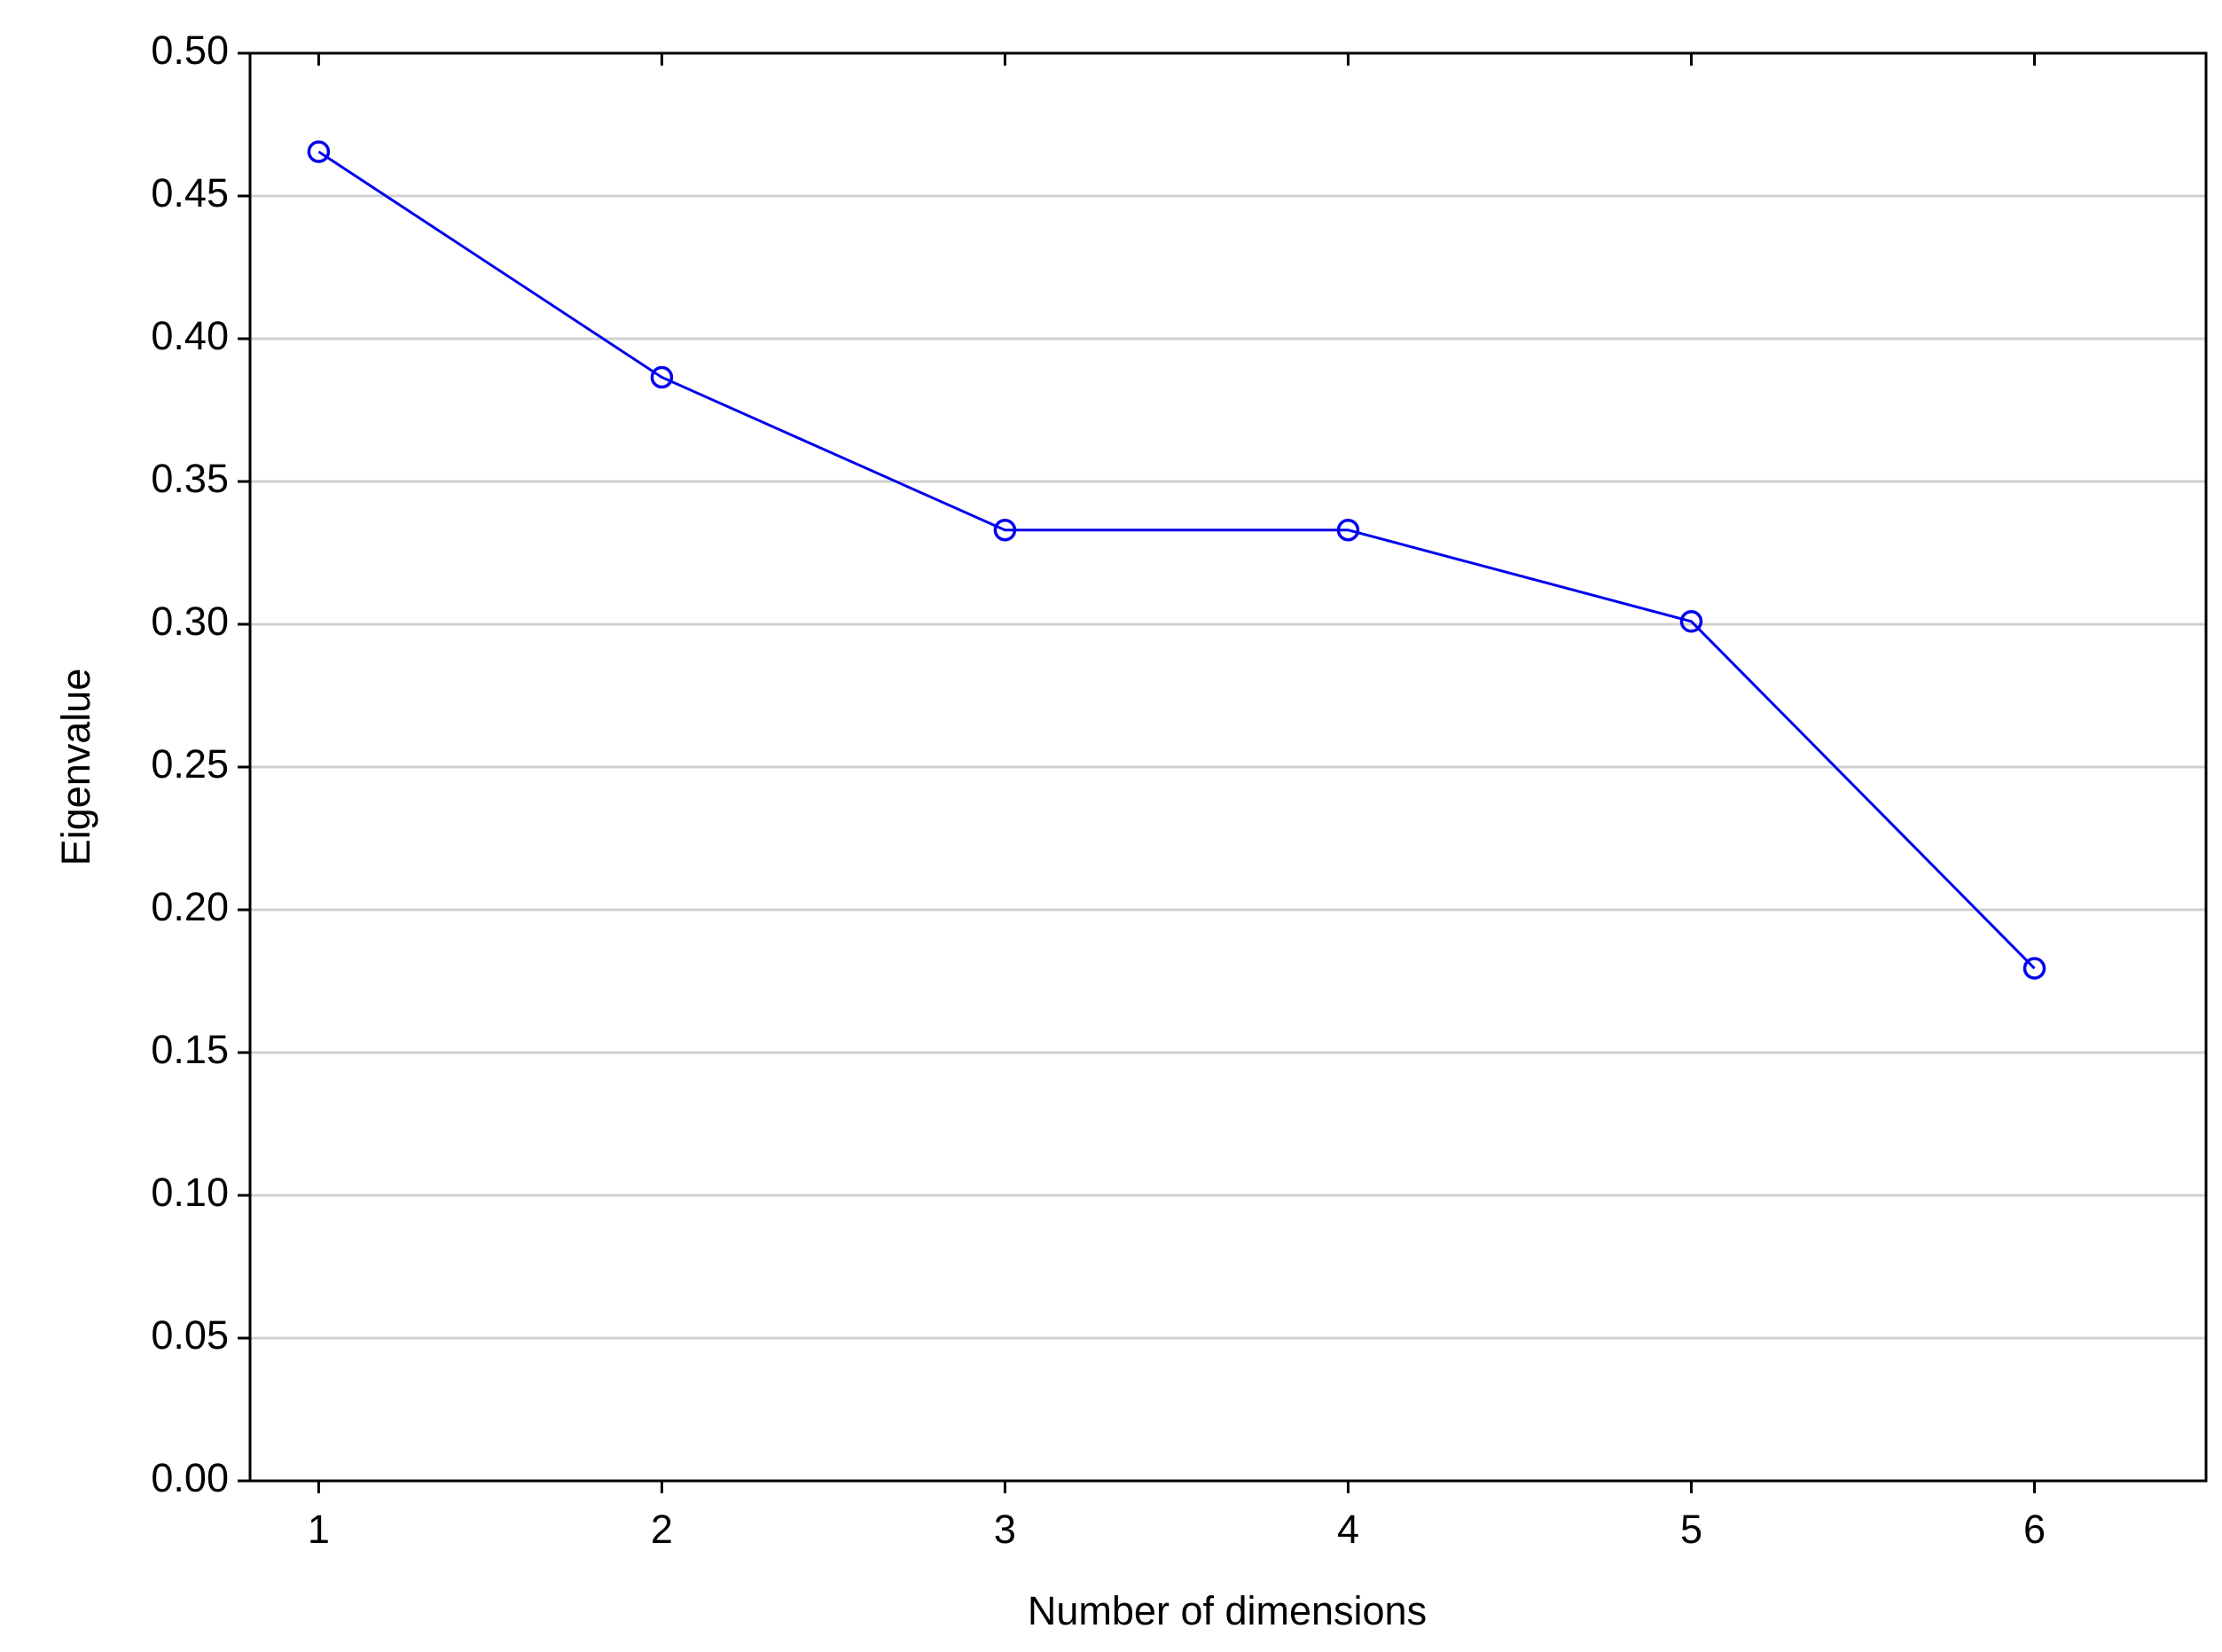 The width and height of the screenshot is (2222, 1652). What do you see at coordinates (190, 1192) in the screenshot?
I see `y-tick-label: 0.10` at bounding box center [190, 1192].